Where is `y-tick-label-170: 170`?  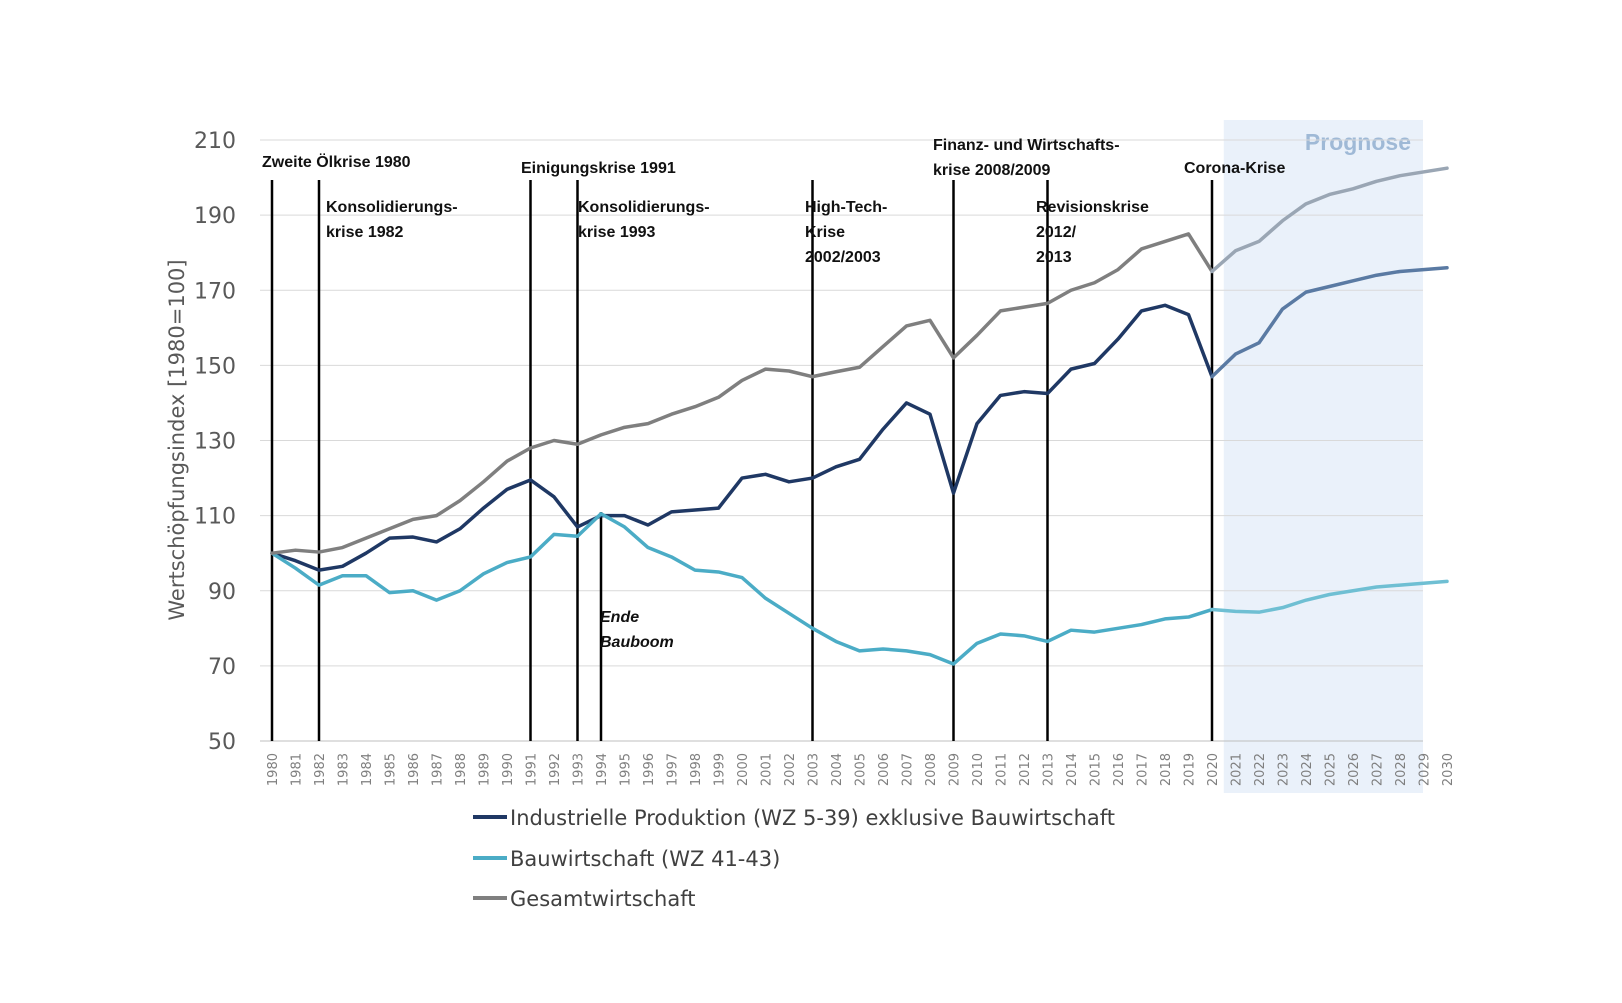 y-tick-label-170: 170 is located at coordinates (215, 291).